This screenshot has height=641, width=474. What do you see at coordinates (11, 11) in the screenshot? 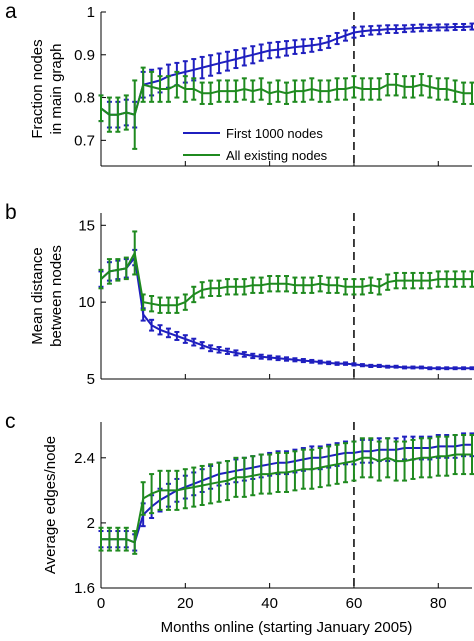
I see `panel-letter: a` at bounding box center [11, 11].